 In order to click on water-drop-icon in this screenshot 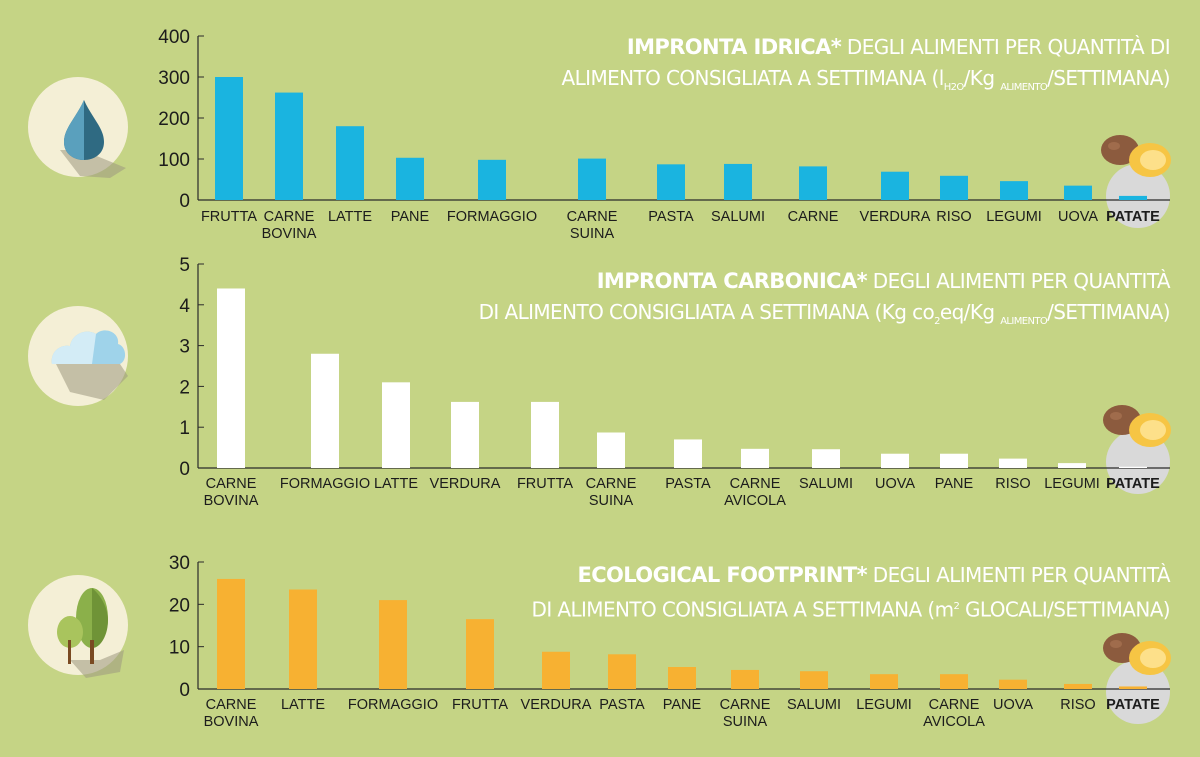, I will do `click(78, 127)`.